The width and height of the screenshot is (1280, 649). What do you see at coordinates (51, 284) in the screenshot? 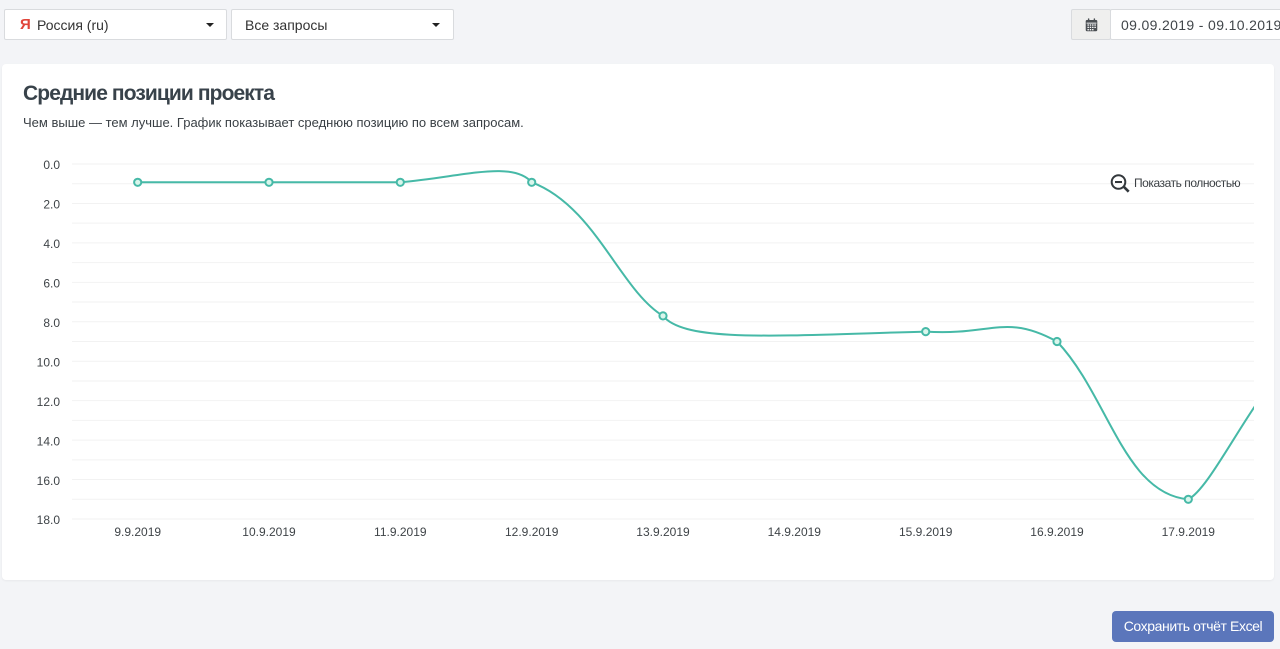
I see `svg-text: 6.0` at bounding box center [51, 284].